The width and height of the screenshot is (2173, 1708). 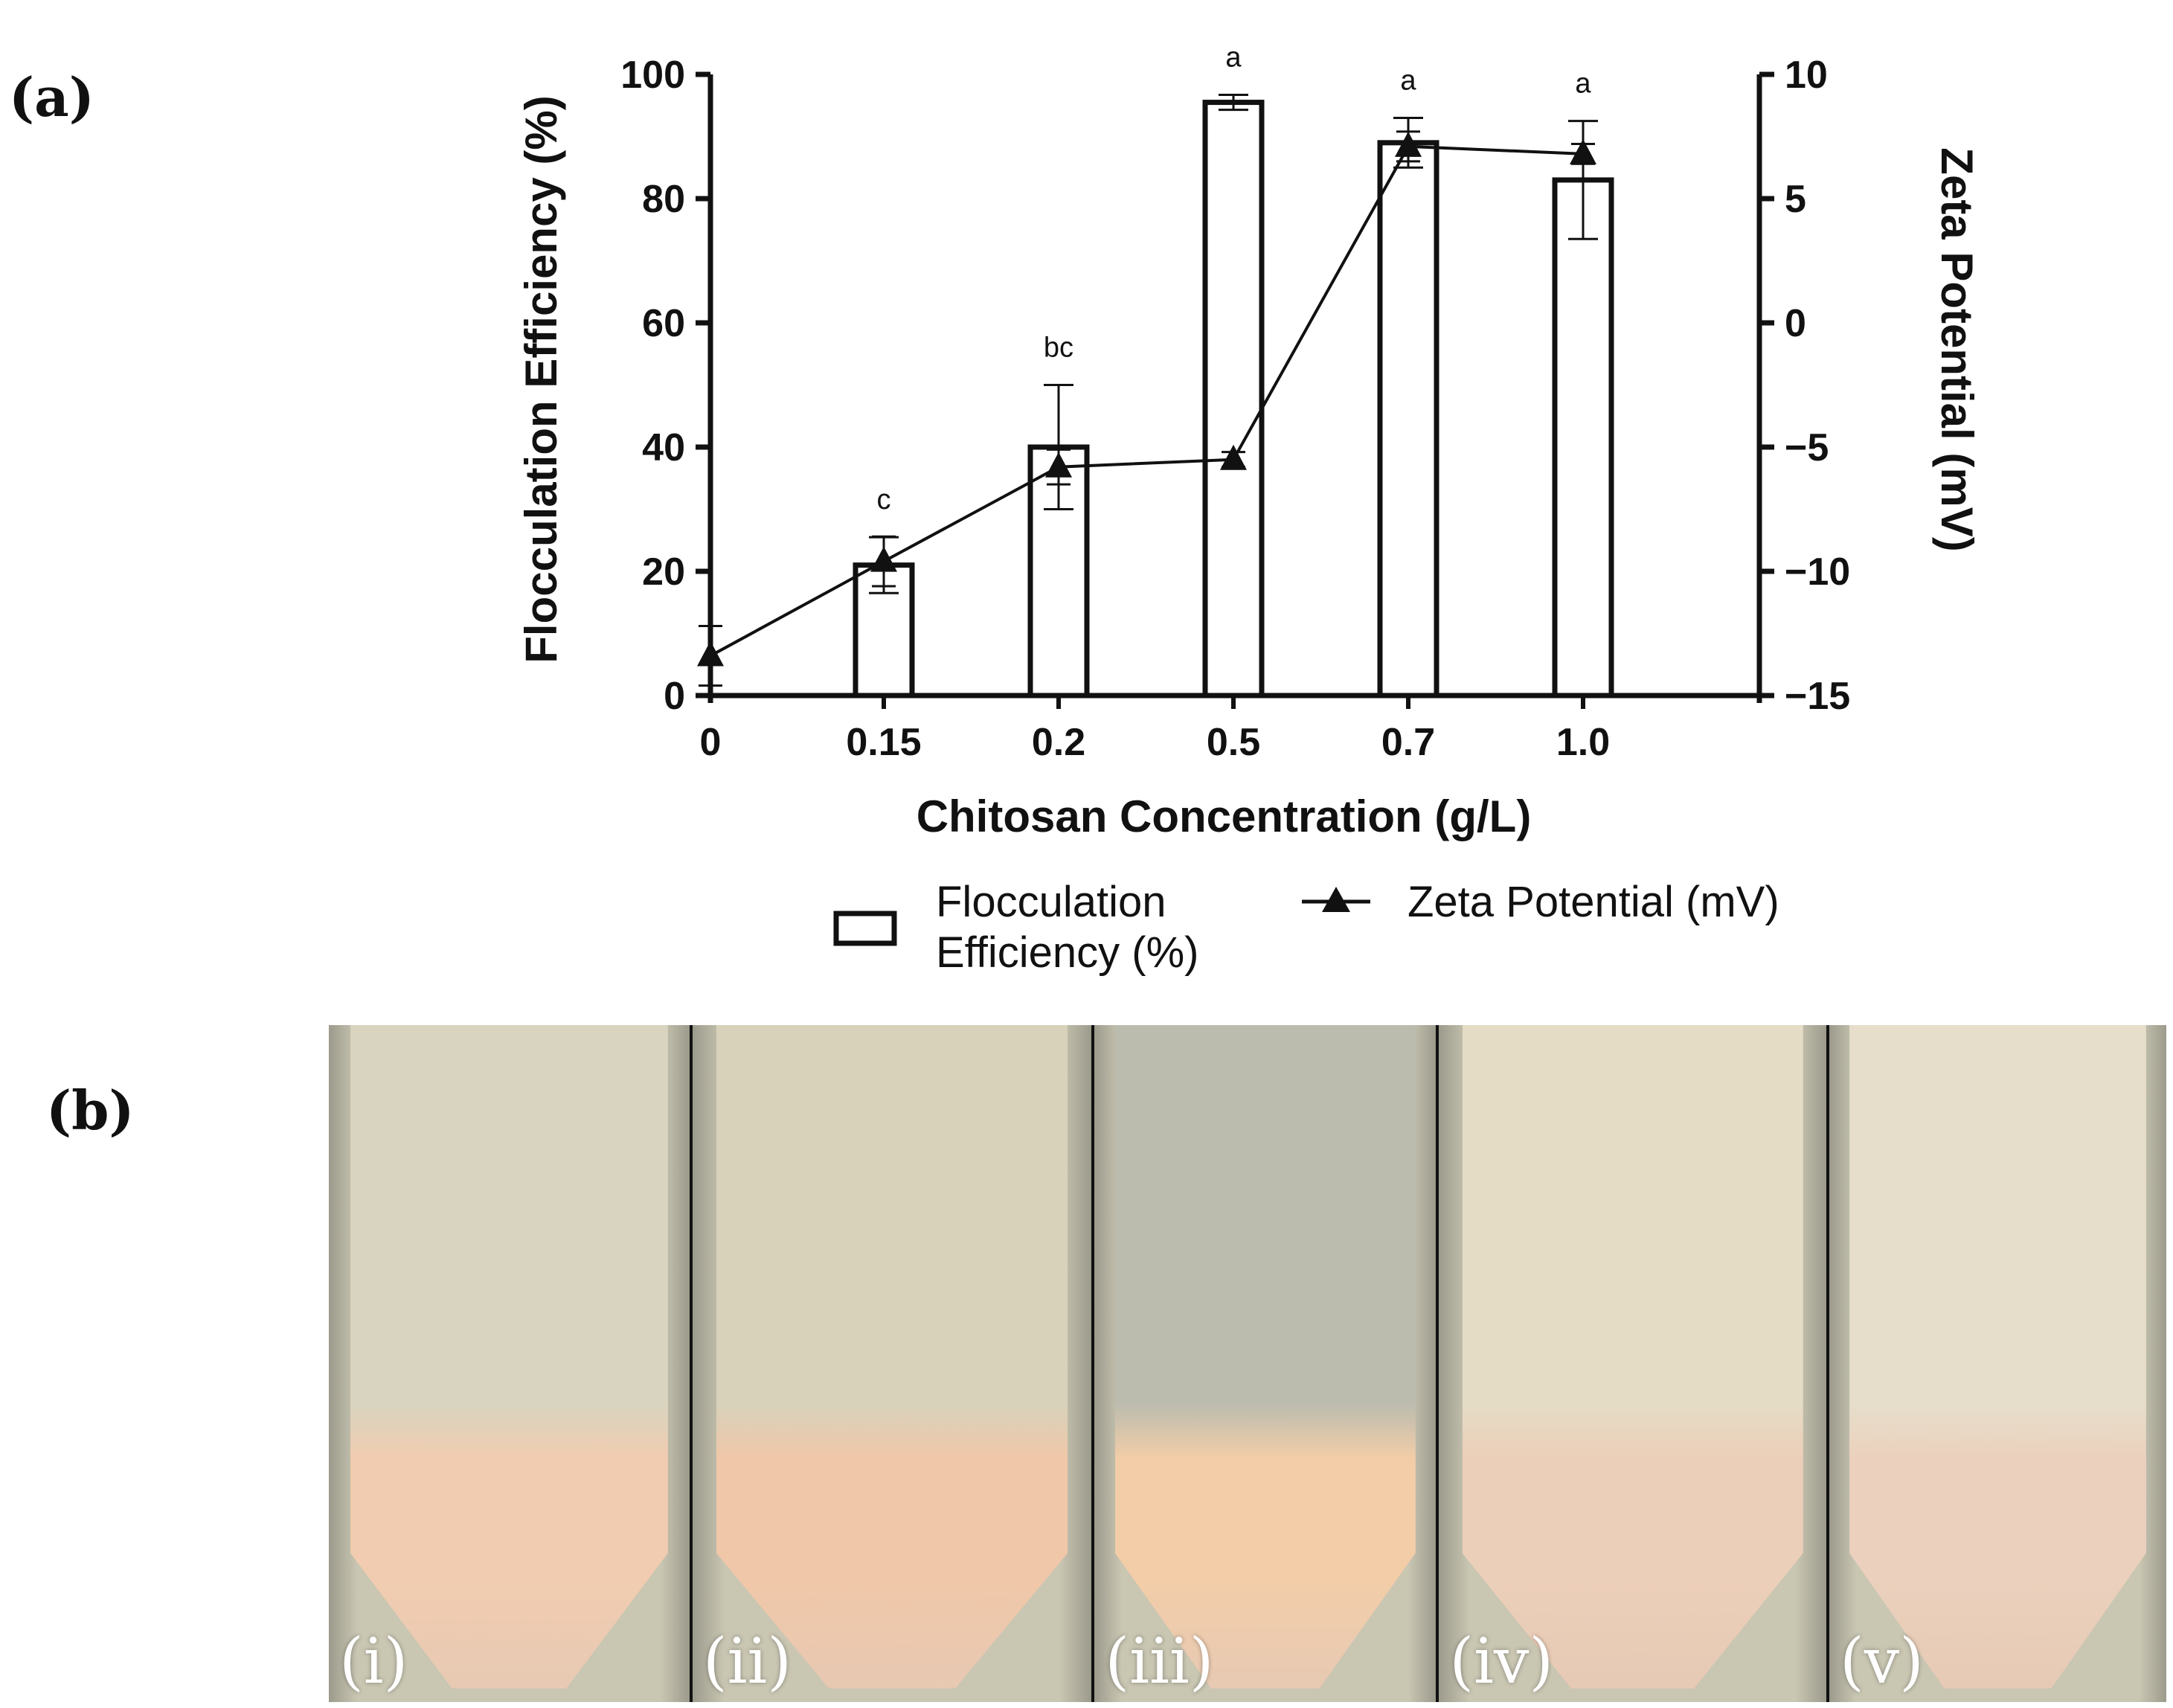 What do you see at coordinates (1593, 902) in the screenshot?
I see `legend-line-label: Zeta Potential (mV)` at bounding box center [1593, 902].